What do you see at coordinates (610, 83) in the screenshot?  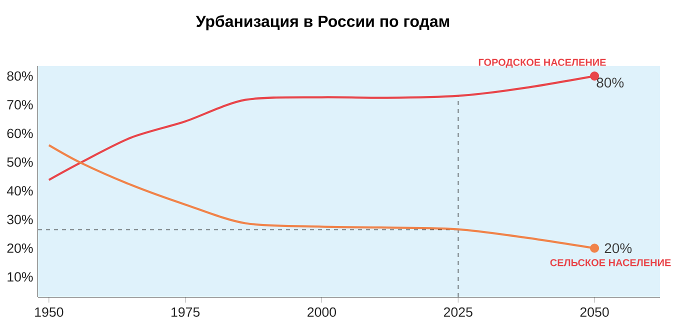 I see `data-label: 80%` at bounding box center [610, 83].